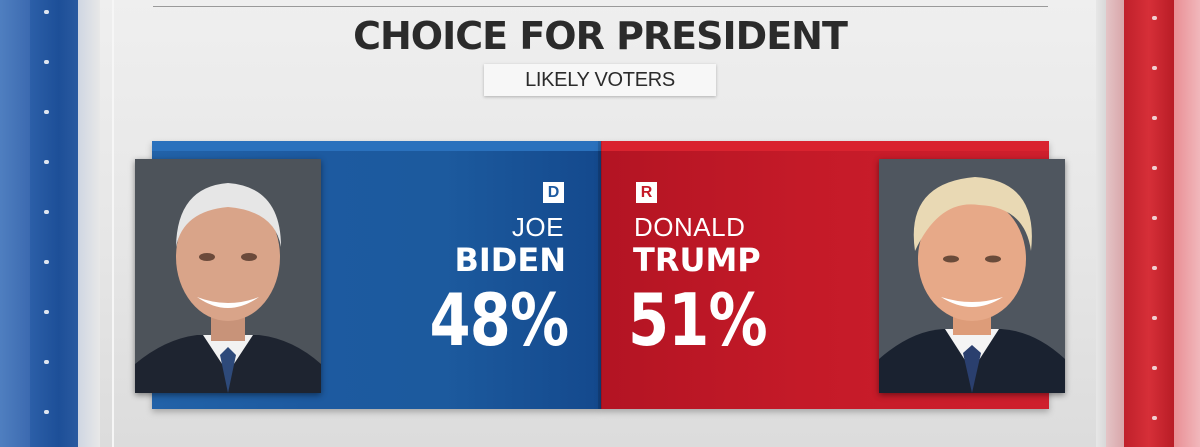 The width and height of the screenshot is (1200, 447). I want to click on democrat-party-badge: D, so click(553, 192).